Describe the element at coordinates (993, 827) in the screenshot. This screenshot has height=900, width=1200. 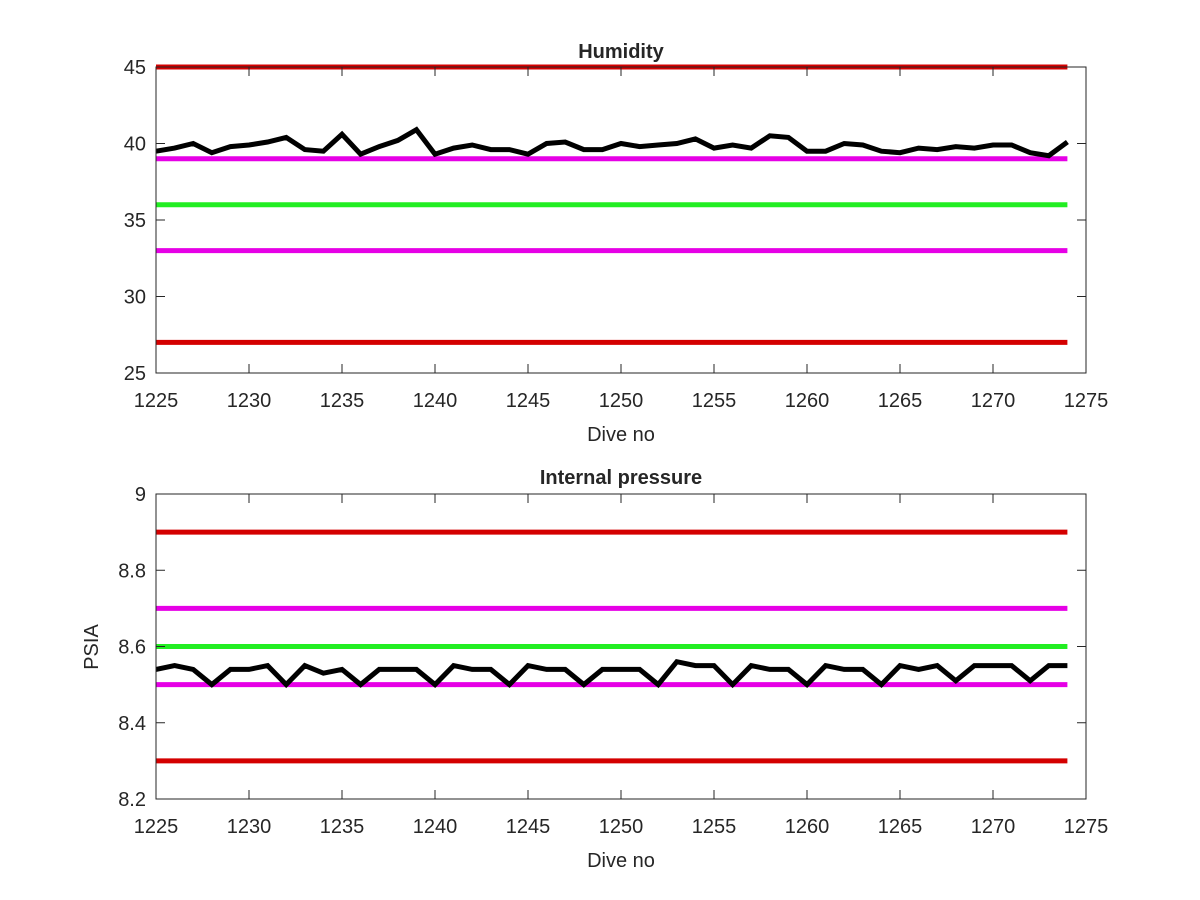
I see `pressure-x-tick-label-9: 1270` at that location.